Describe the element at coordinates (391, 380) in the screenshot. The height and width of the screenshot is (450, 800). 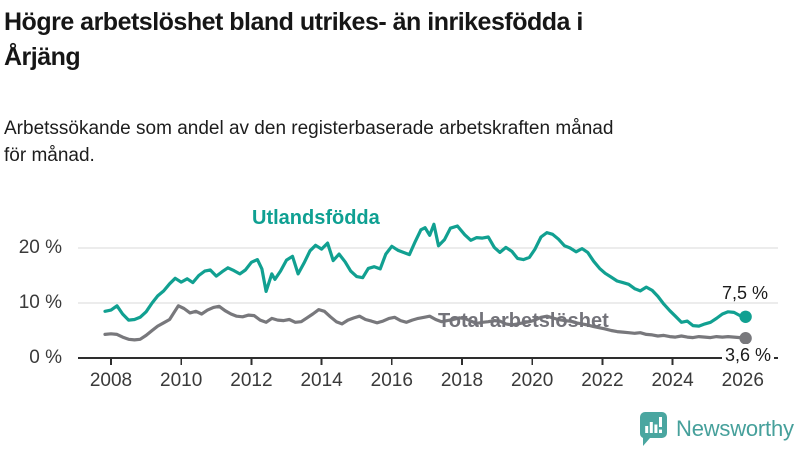
I see `x-axis-tick-label: 2016` at that location.